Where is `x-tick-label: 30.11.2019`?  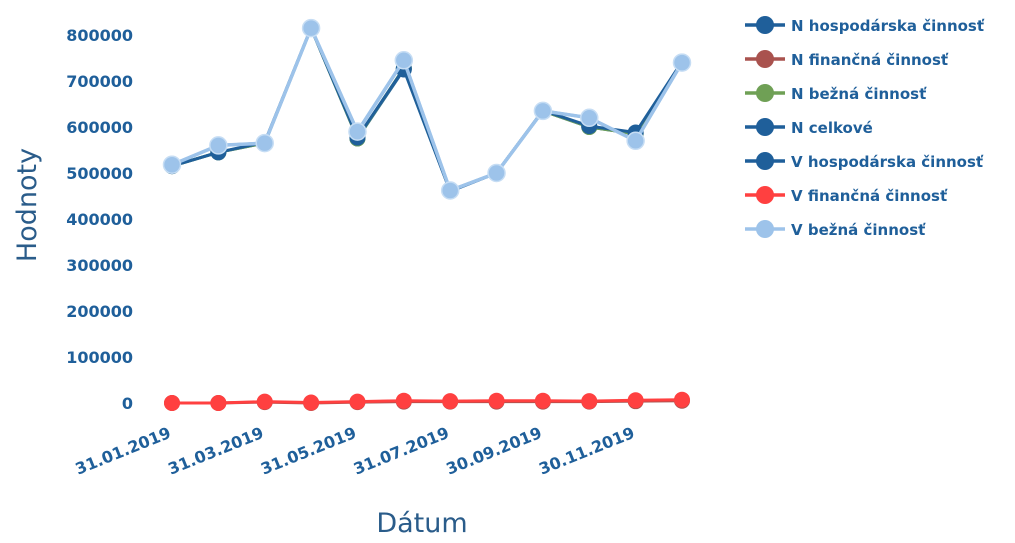
x-tick-label: 30.11.2019 is located at coordinates (586, 451).